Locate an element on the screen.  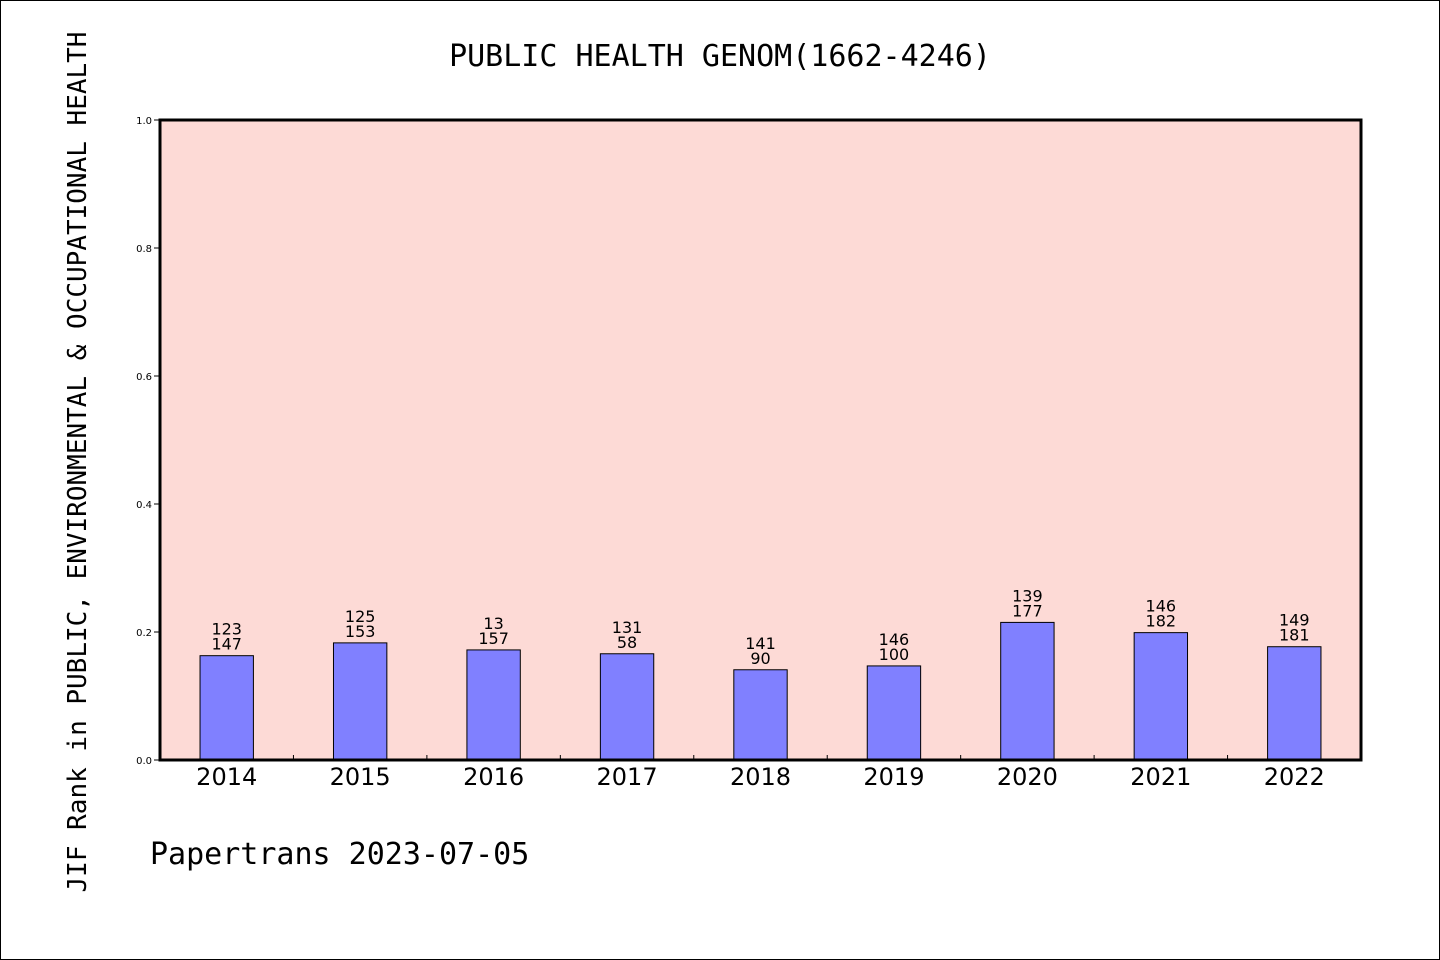
x-tick-label: 2017 is located at coordinates (627, 777).